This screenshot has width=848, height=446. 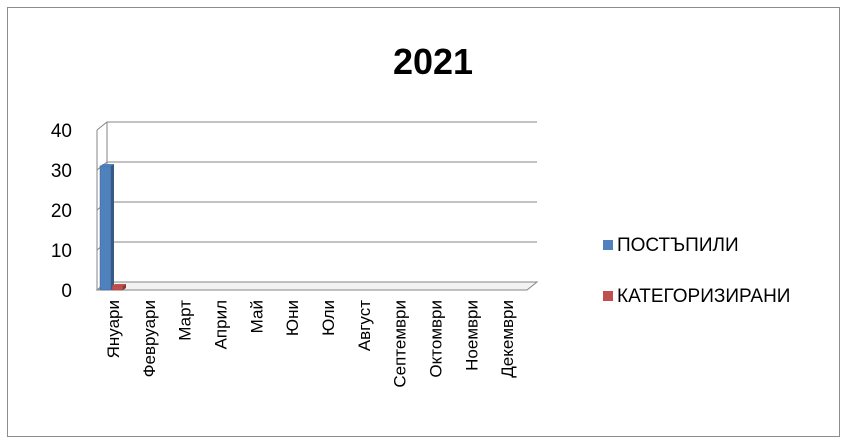 What do you see at coordinates (696, 271) in the screenshot?
I see `legend: ПОСТЪПИЛИ КАТЕГОРИЗИРАНИ` at bounding box center [696, 271].